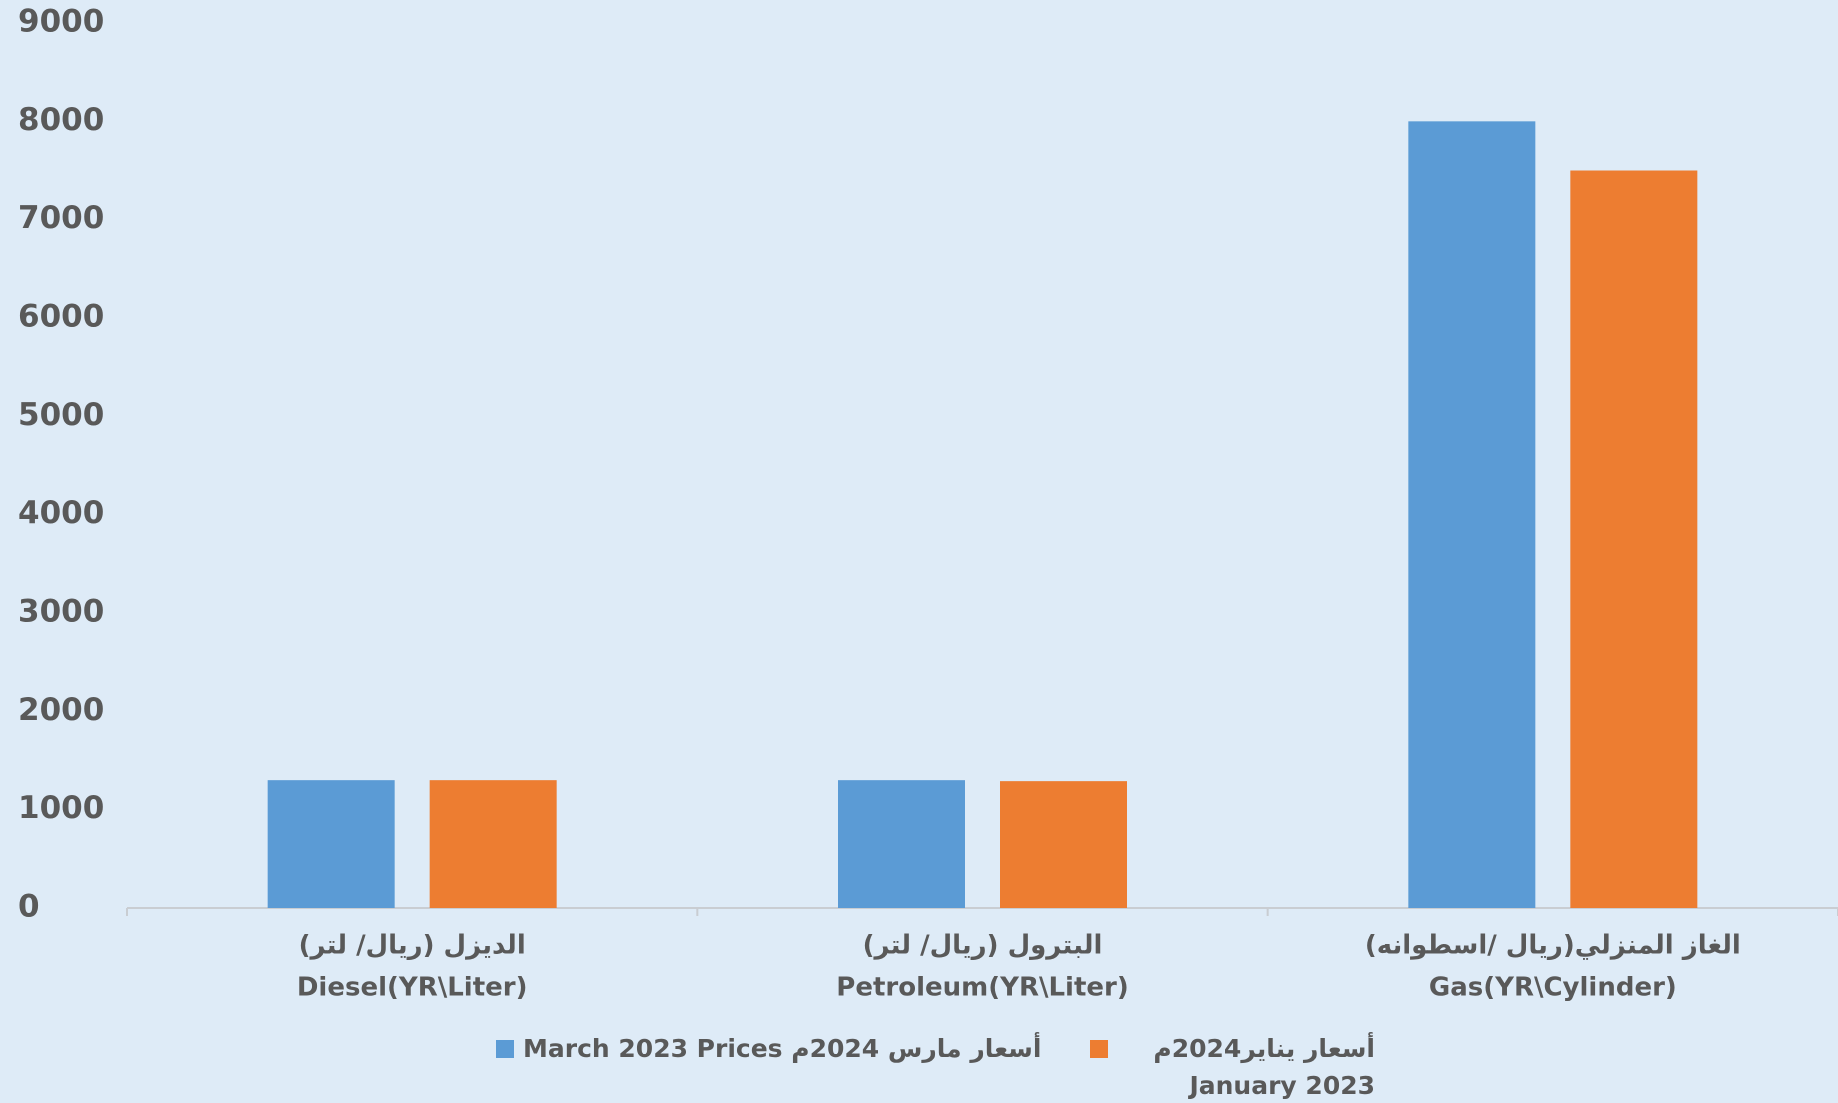 The height and width of the screenshot is (1103, 1838). I want to click on y-tick-label: 8000, so click(61, 120).